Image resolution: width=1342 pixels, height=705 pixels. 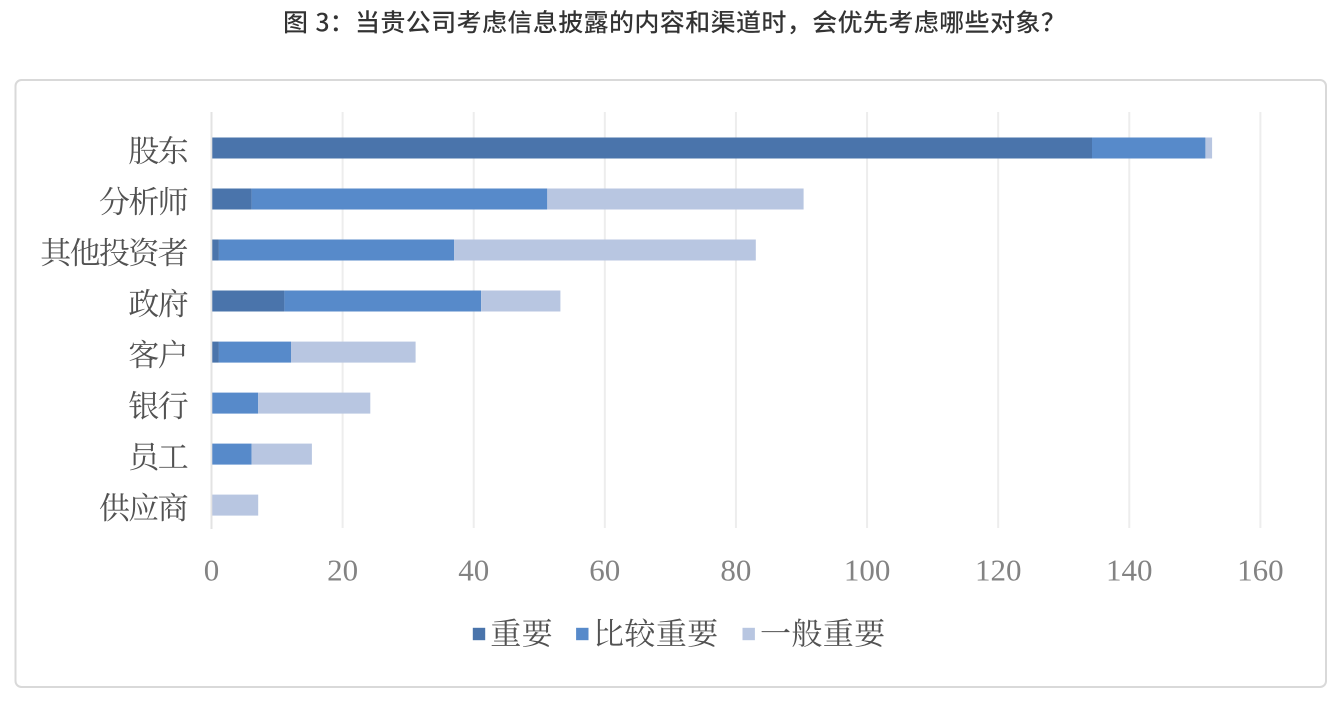 What do you see at coordinates (998, 570) in the screenshot?
I see `svg-text: 120` at bounding box center [998, 570].